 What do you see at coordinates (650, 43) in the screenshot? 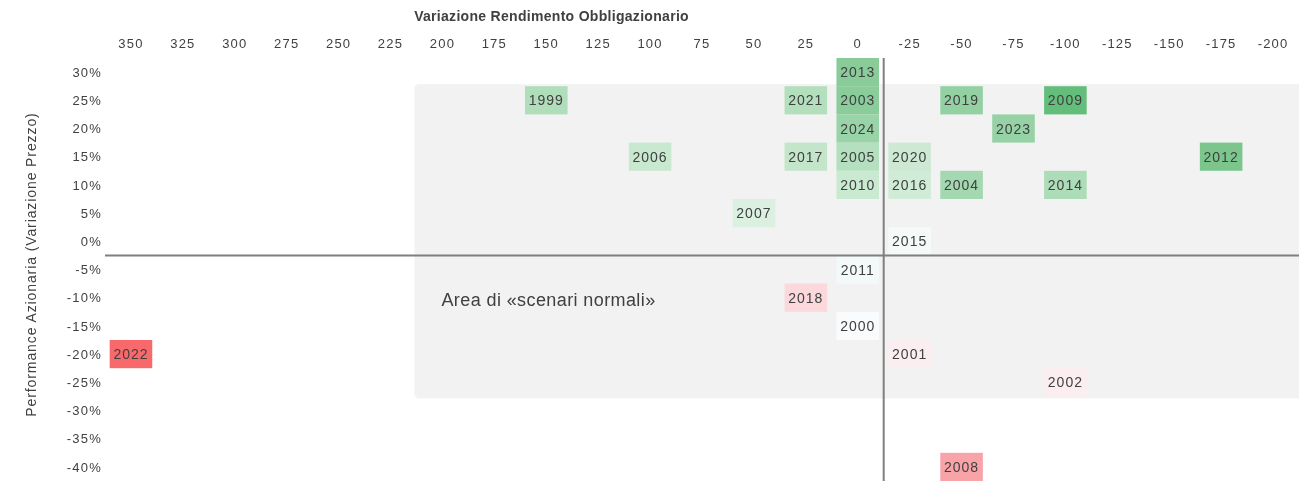
I see `x-tick-label: 100` at bounding box center [650, 43].